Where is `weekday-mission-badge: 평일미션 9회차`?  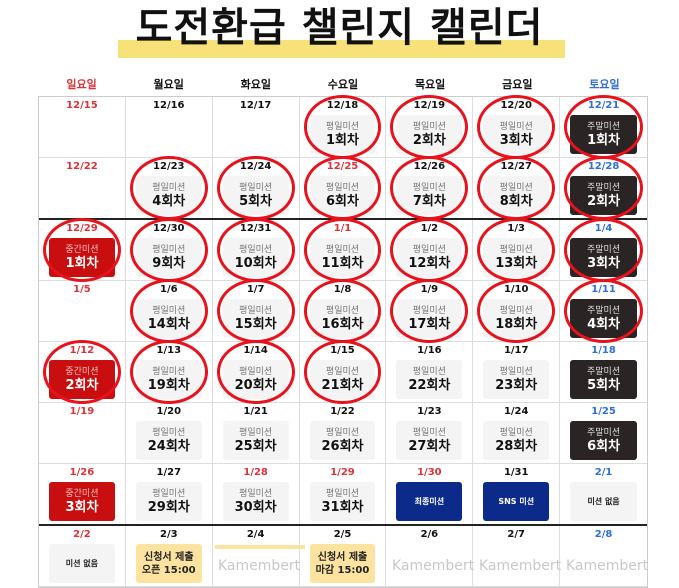
weekday-mission-badge: 평일미션 9회차 is located at coordinates (168, 257).